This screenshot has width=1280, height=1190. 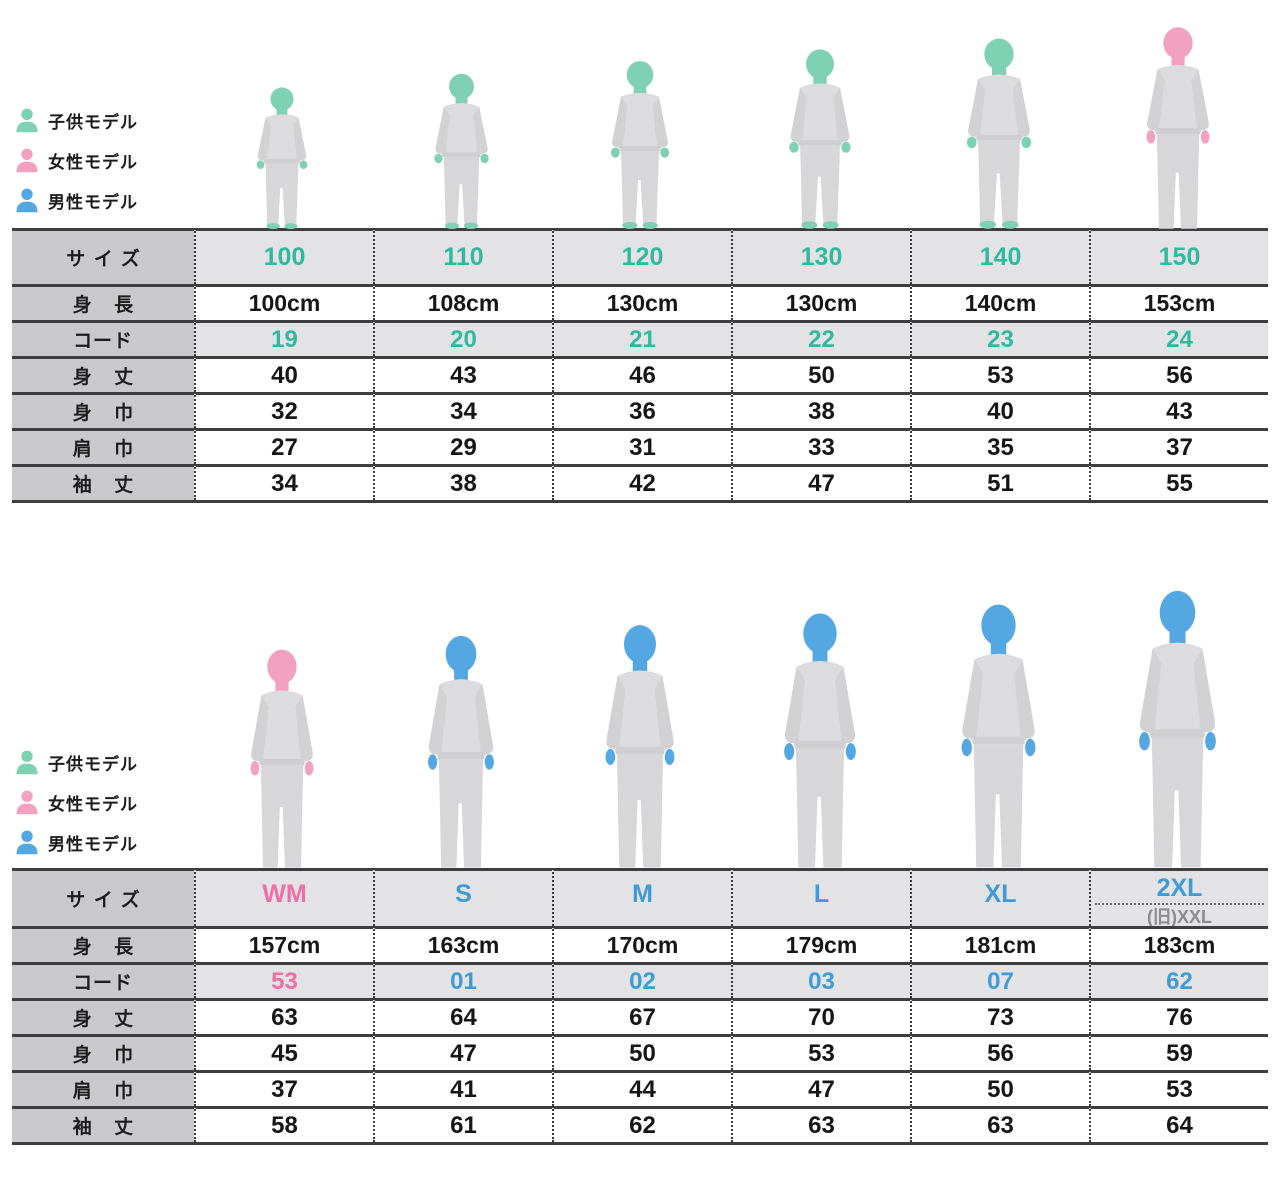 What do you see at coordinates (641, 1052) in the screenshot?
I see `adults-body-width-cell: 50` at bounding box center [641, 1052].